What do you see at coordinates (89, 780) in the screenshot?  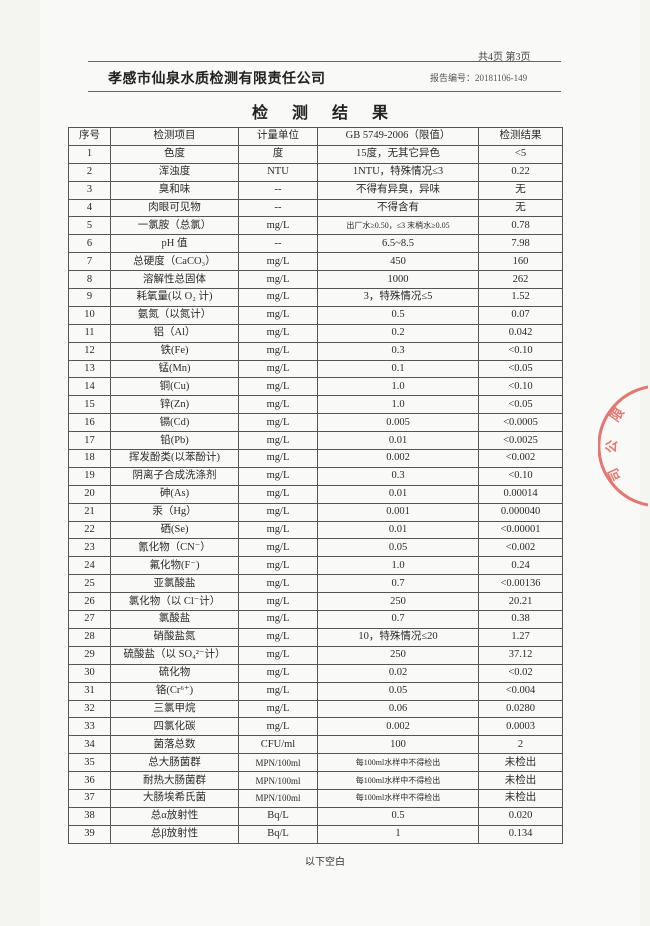 I see `cell-seq: 36` at bounding box center [89, 780].